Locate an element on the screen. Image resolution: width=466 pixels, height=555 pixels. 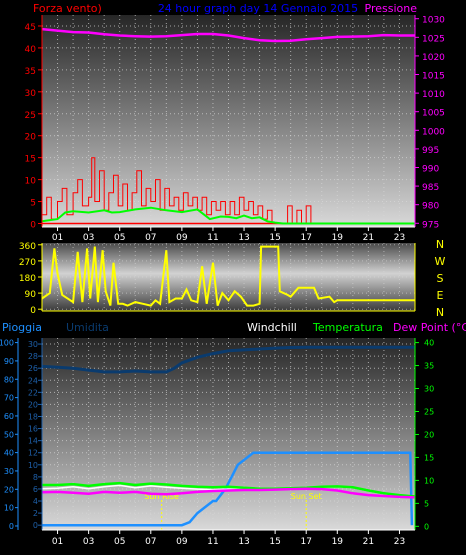
wind-x-tick-label: 17 is located at coordinates (305, 238).